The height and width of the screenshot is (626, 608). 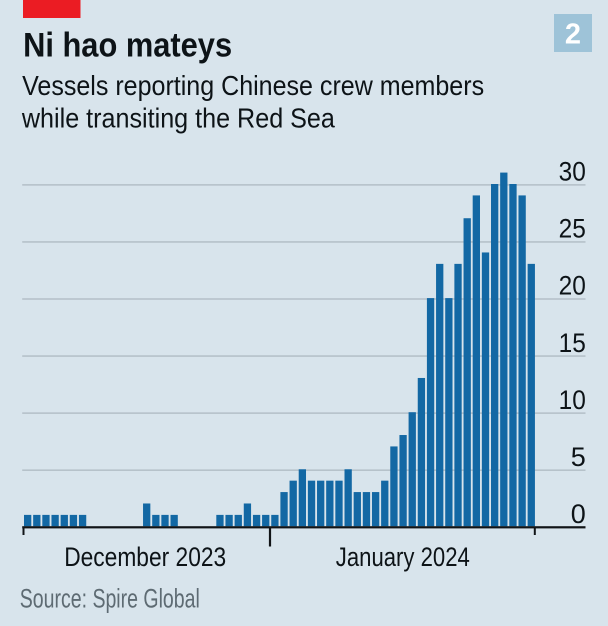 What do you see at coordinates (572, 286) in the screenshot?
I see `svg-text: 20` at bounding box center [572, 286].